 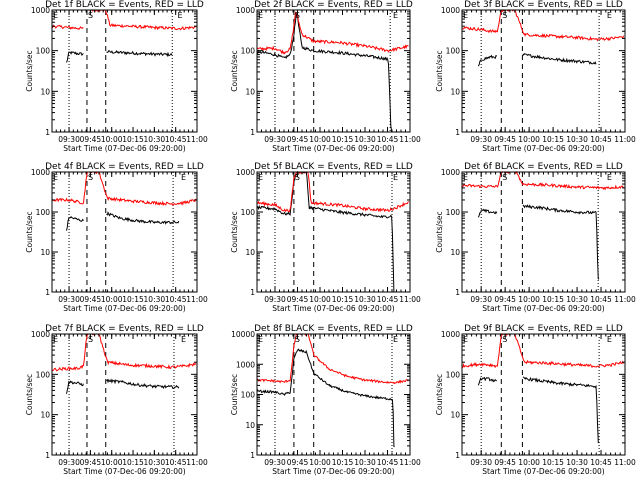 What do you see at coordinates (333, 5) in the screenshot?
I see `chart-title: Det 2f BLACK = Events, RED = LLD` at bounding box center [333, 5].